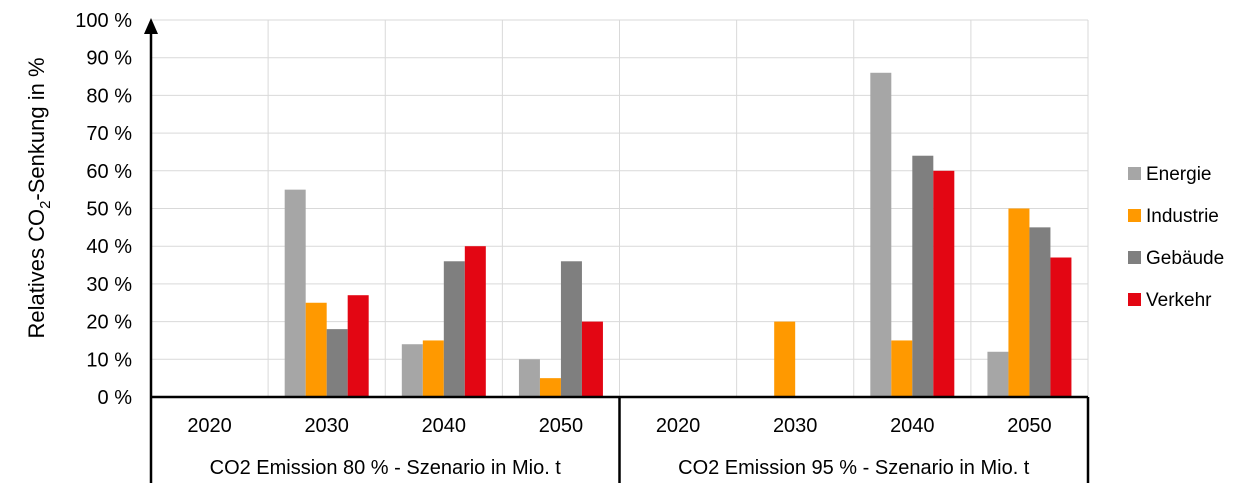  Describe the element at coordinates (39, 197) in the screenshot. I see `y-axis-label: Relatives CO2-Senkung in %` at that location.